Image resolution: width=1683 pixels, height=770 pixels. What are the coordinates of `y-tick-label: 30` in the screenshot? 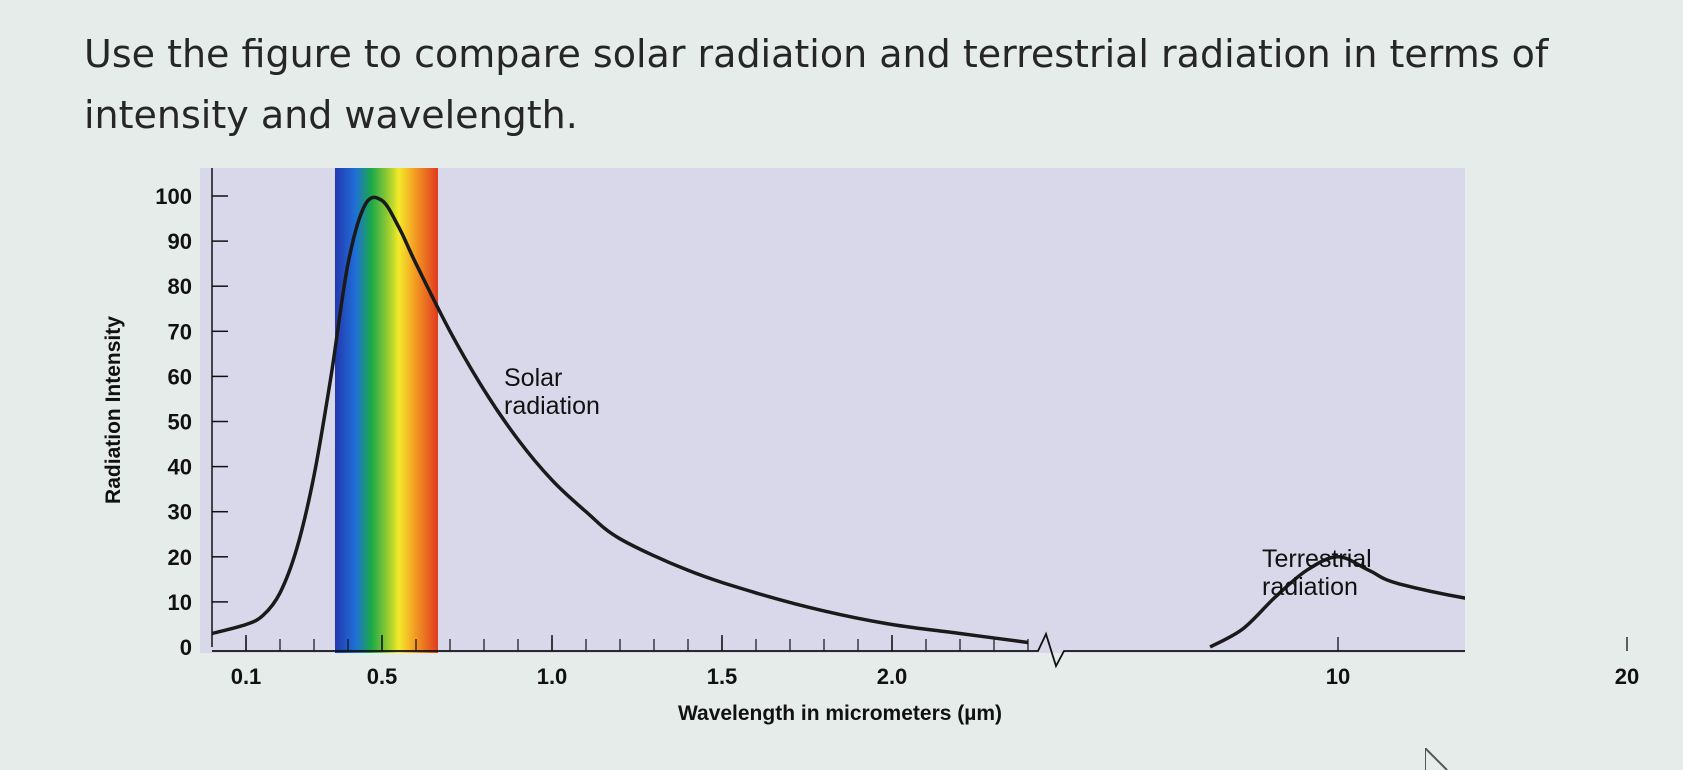 It's located at (180, 512).